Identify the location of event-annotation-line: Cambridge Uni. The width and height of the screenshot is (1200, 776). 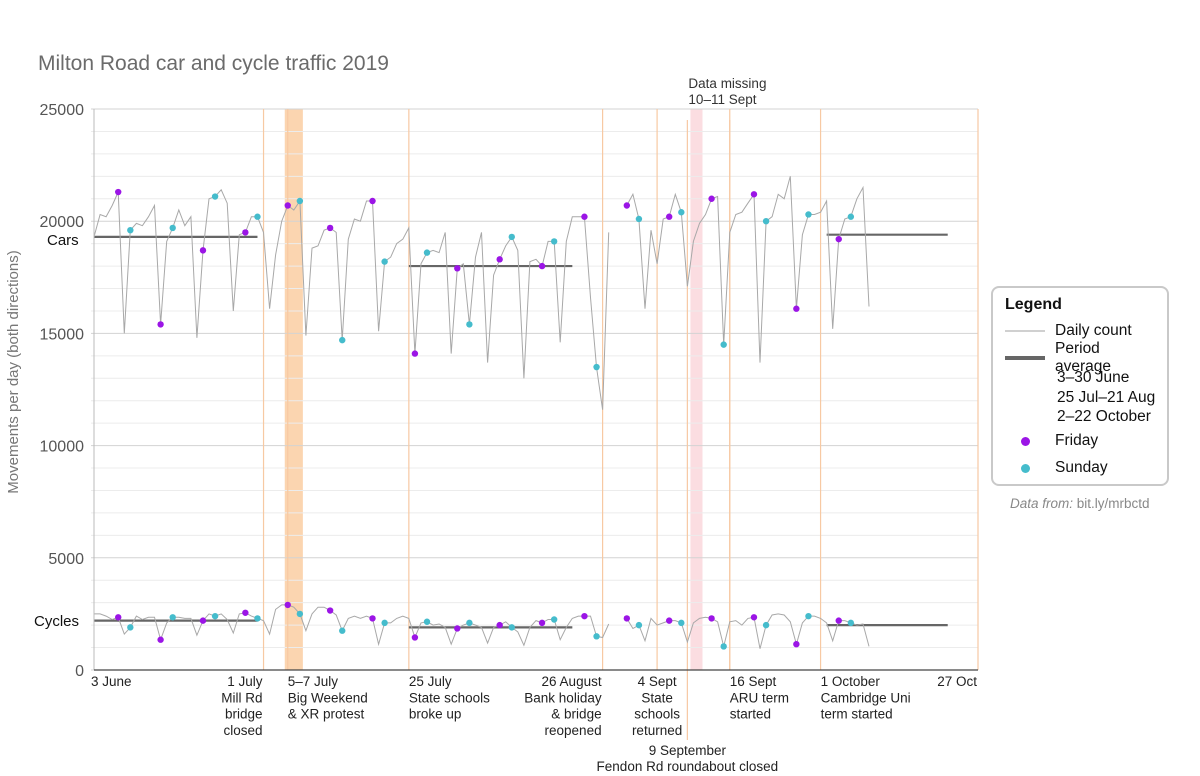
(866, 697).